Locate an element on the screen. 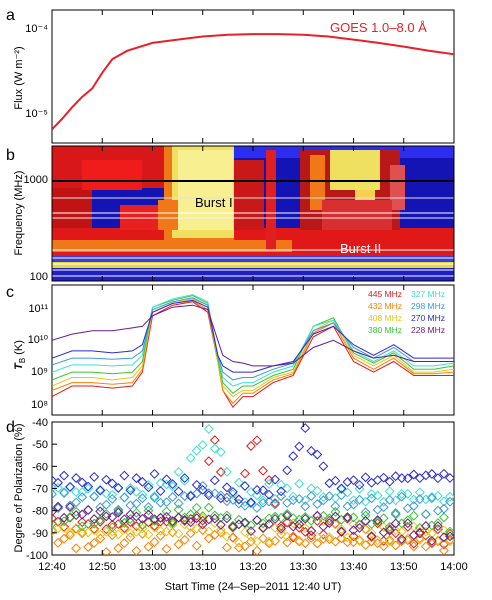 The height and width of the screenshot is (600, 492). x-tick-label: 13:50 is located at coordinates (404, 567).